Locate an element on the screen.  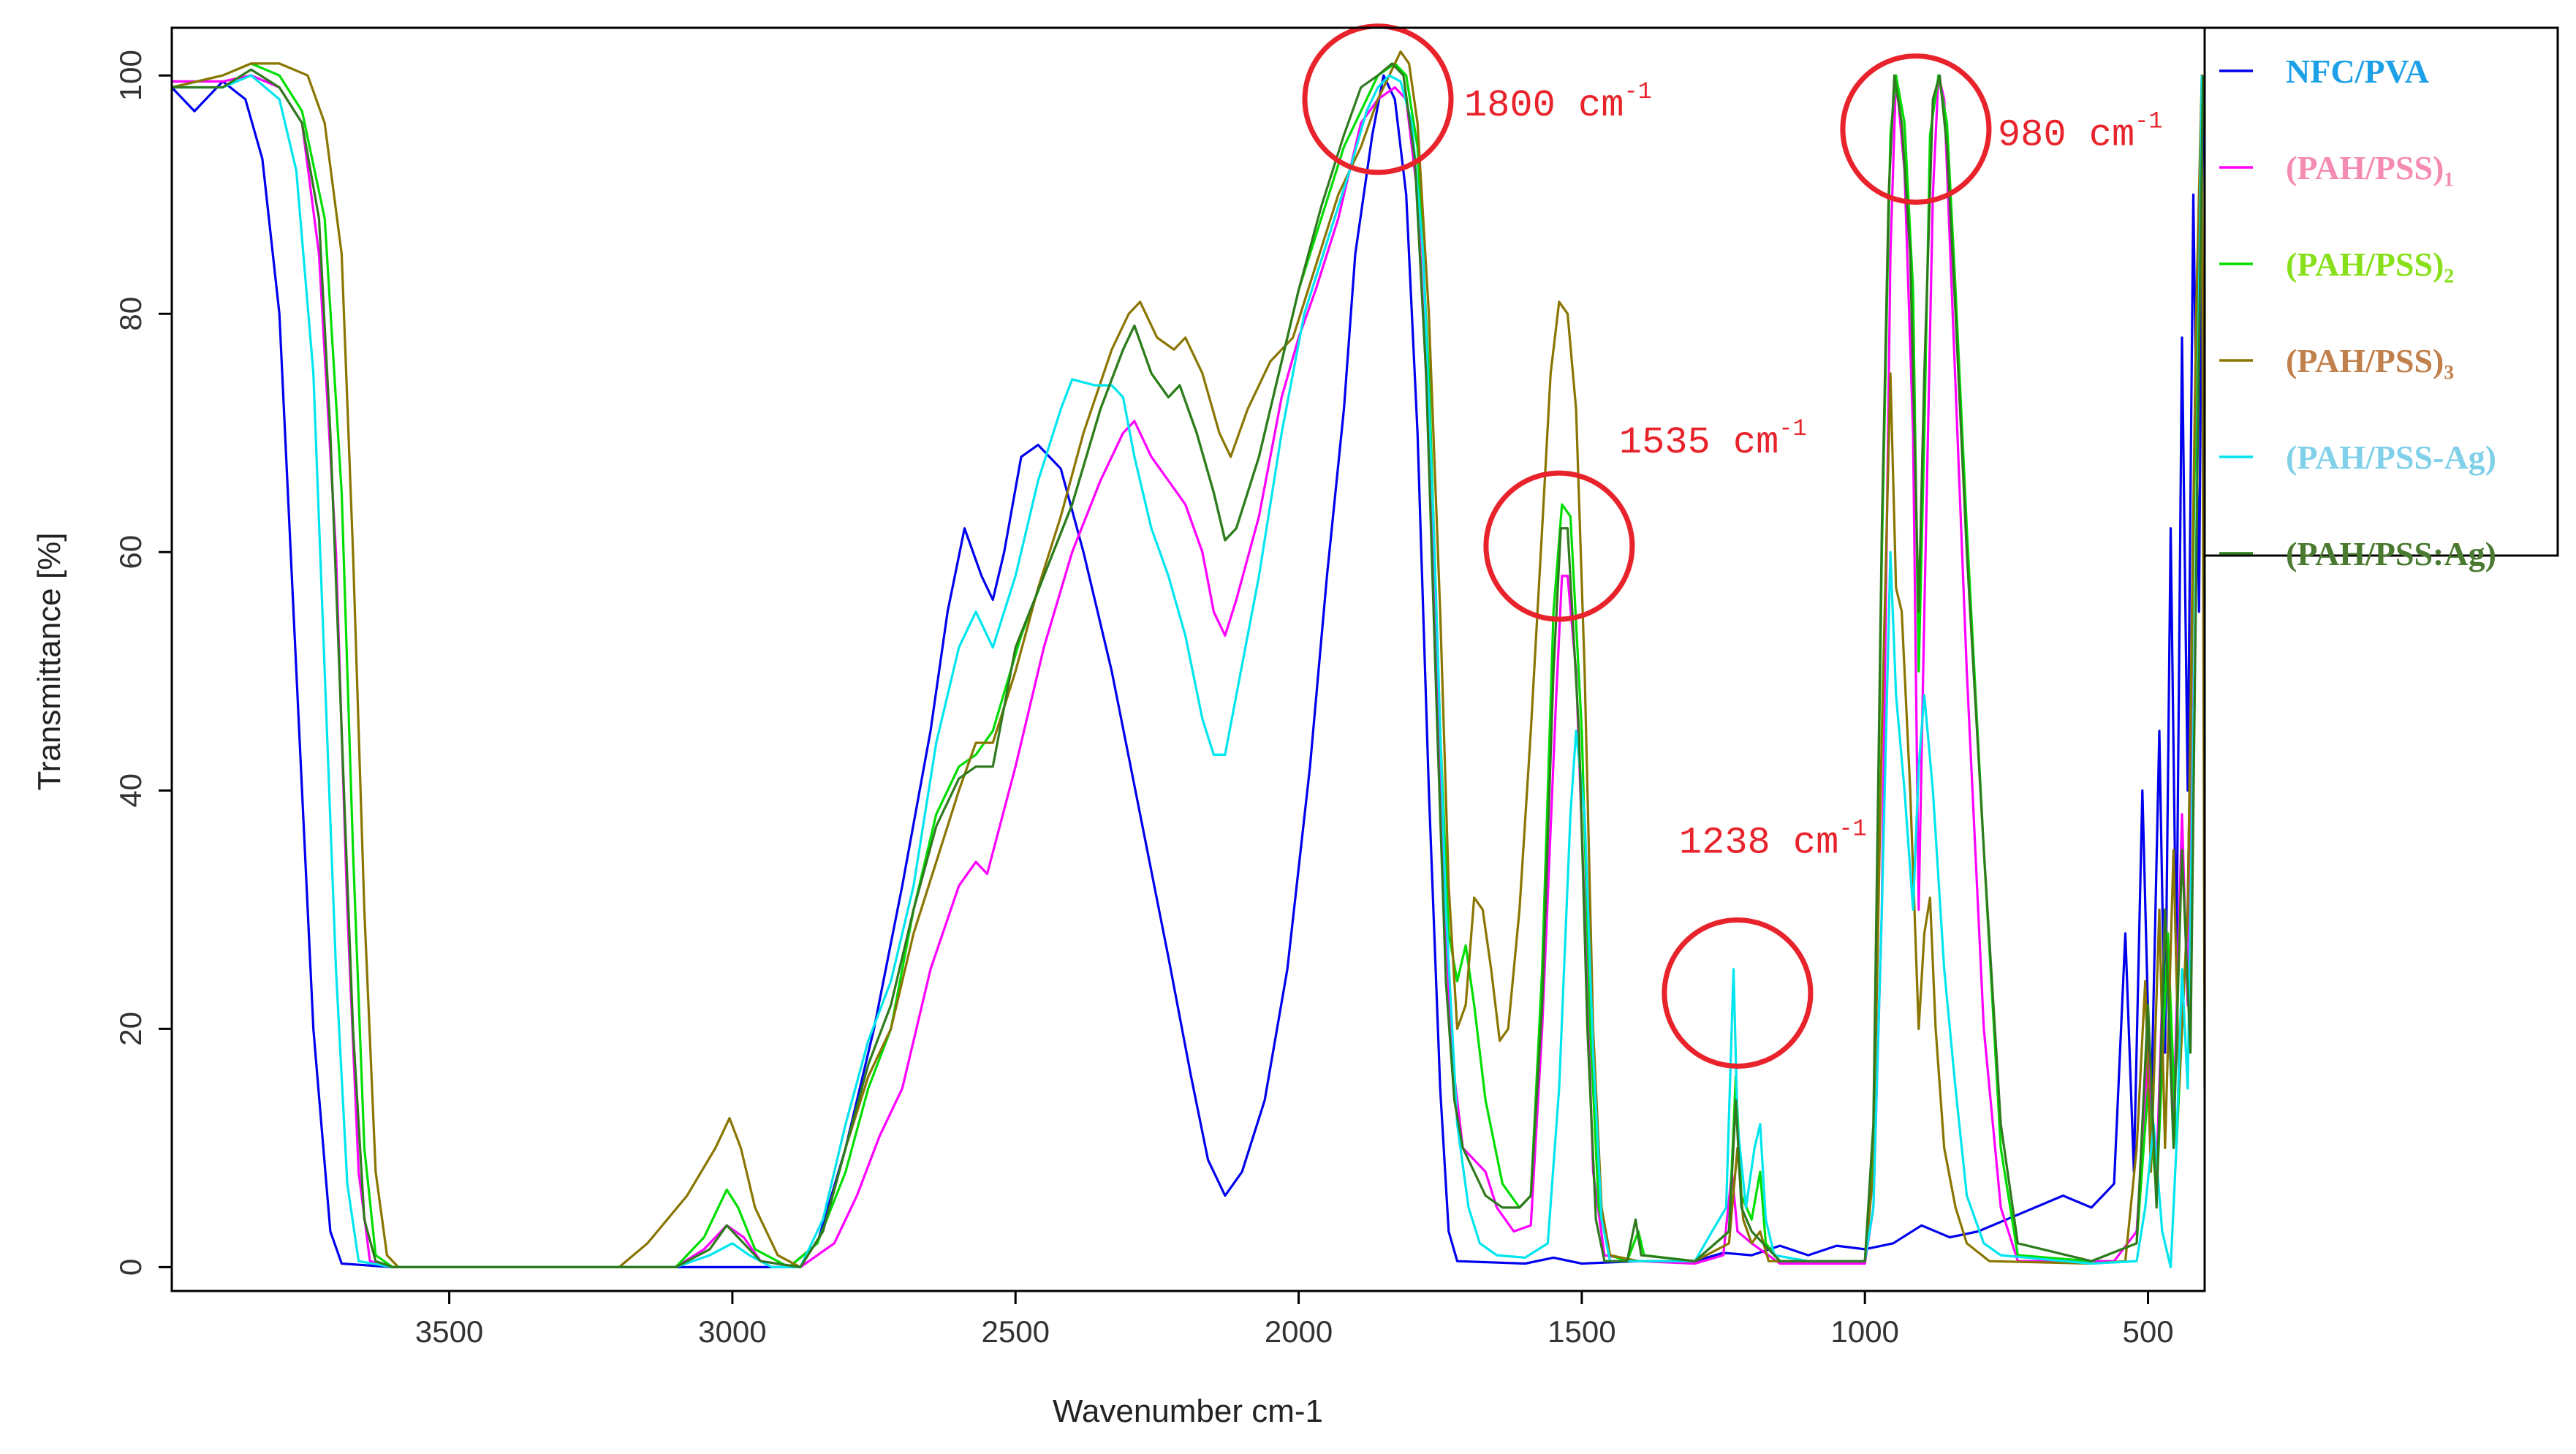
x-axis-label: Wavenumber cm-1 is located at coordinates (1188, 1411).